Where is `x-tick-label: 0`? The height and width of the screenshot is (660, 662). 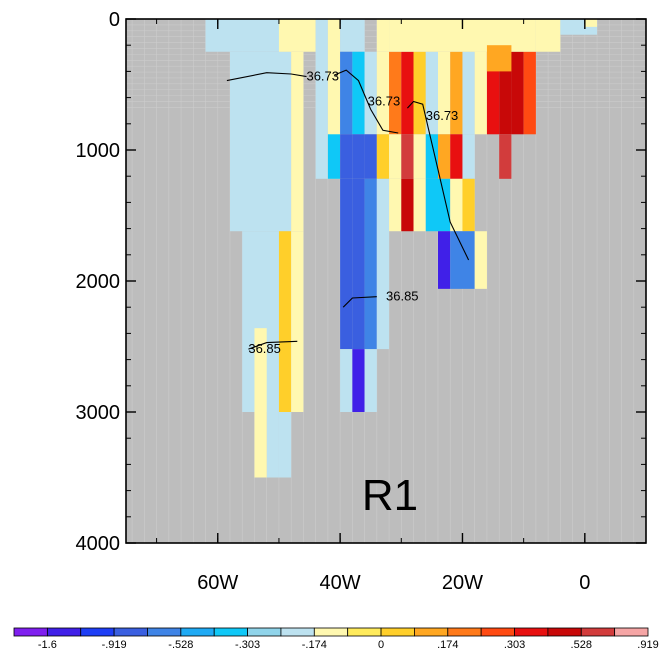 x-tick-label: 0 is located at coordinates (584, 583).